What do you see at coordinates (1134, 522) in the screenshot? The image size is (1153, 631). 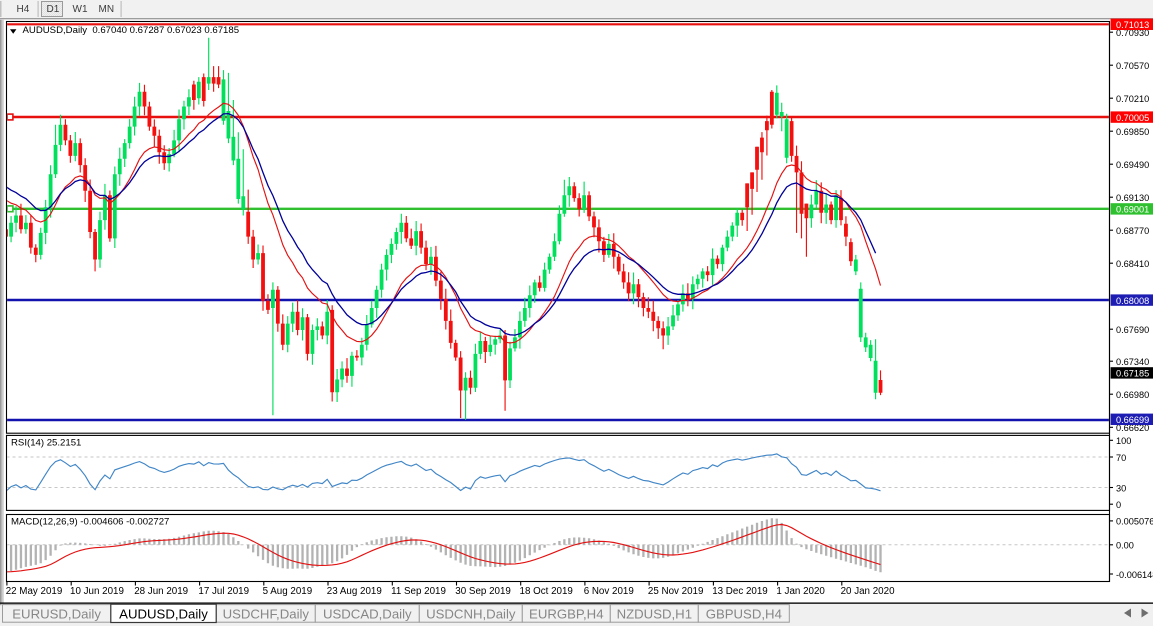 I see `svg-text: 0.005076` at bounding box center [1134, 522].